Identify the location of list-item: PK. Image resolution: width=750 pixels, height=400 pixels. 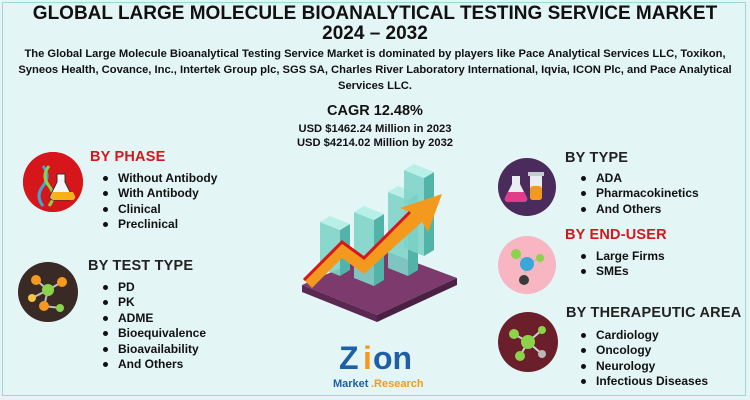
(153, 302).